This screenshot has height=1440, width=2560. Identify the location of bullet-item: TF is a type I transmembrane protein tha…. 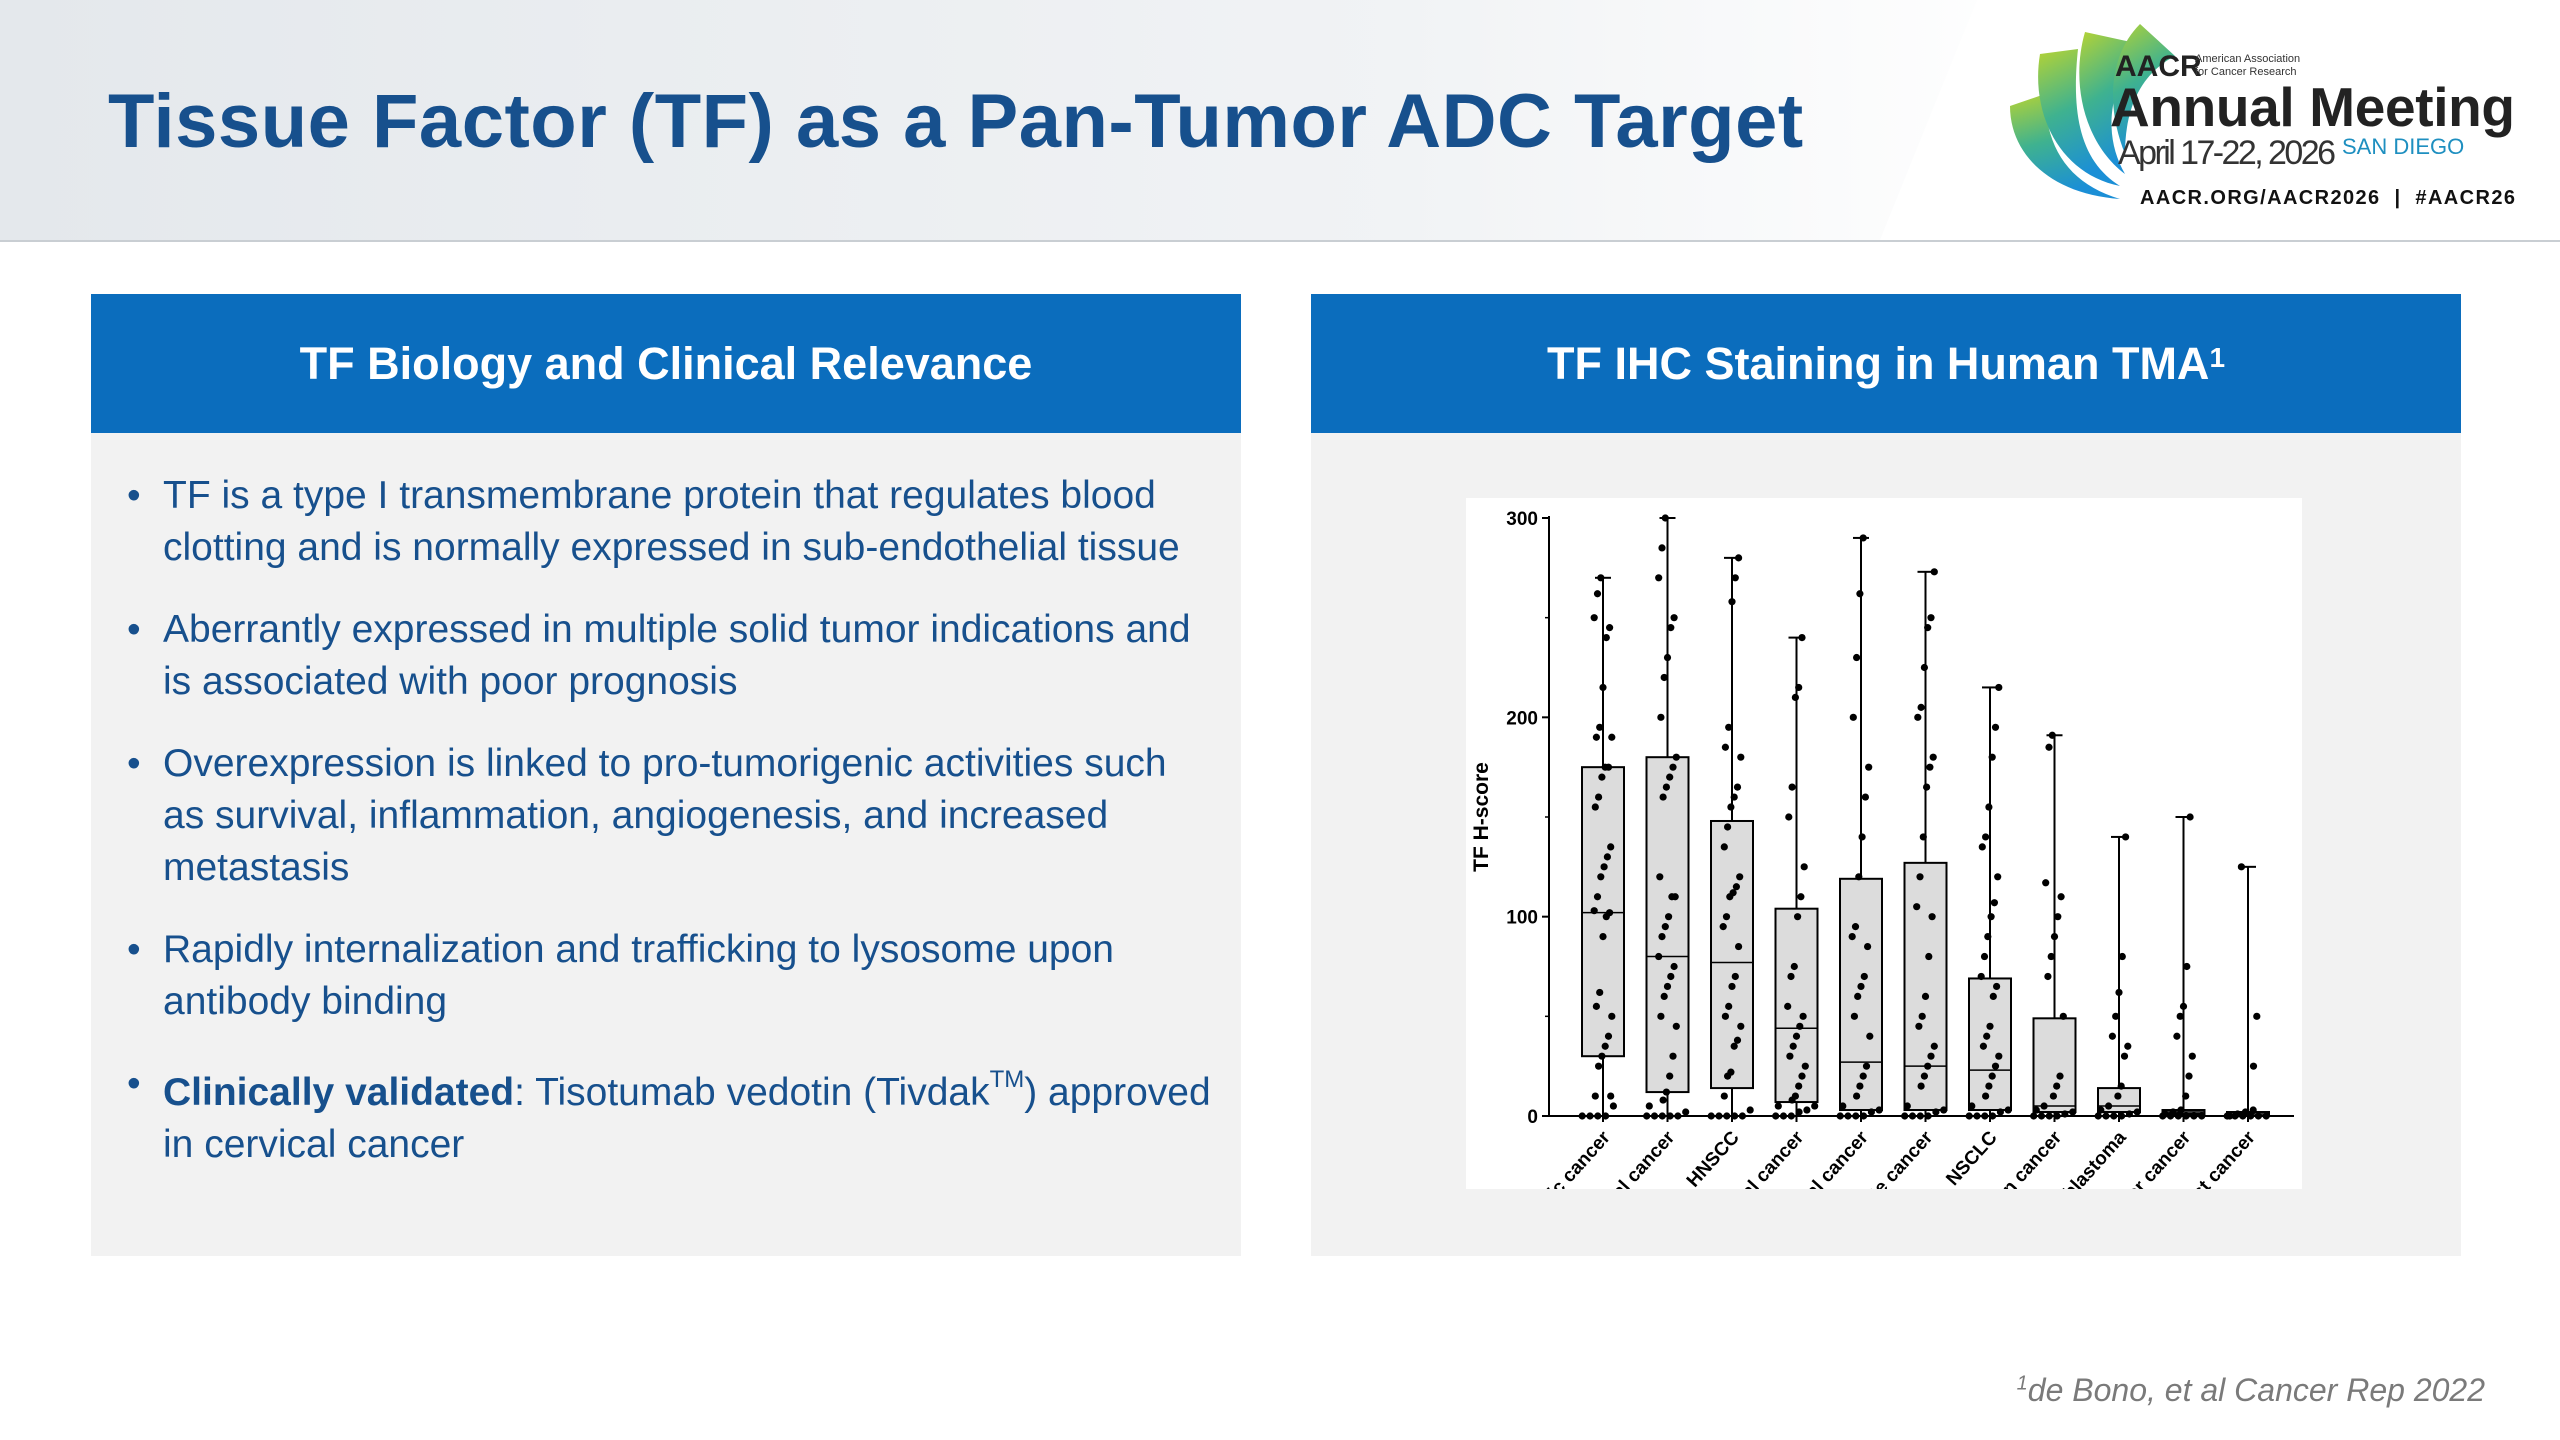
(672, 522).